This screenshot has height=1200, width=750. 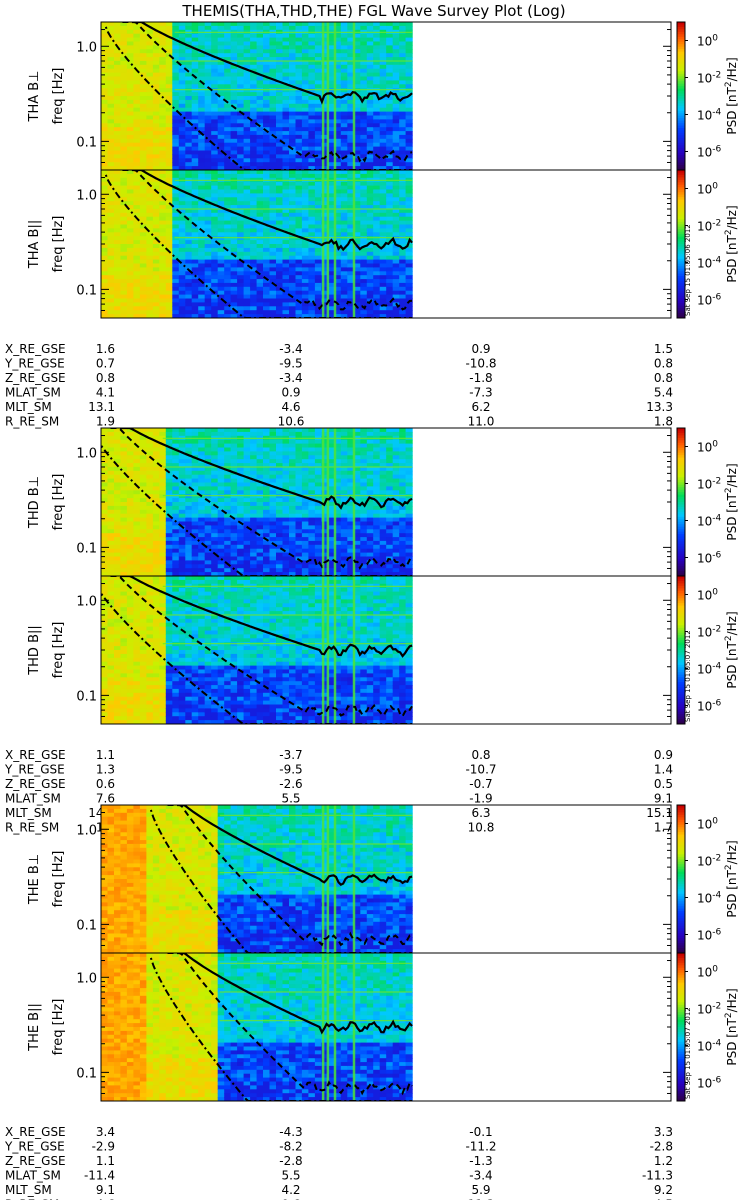 I want to click on orbit-value: 4.6, so click(x=105, y=1199).